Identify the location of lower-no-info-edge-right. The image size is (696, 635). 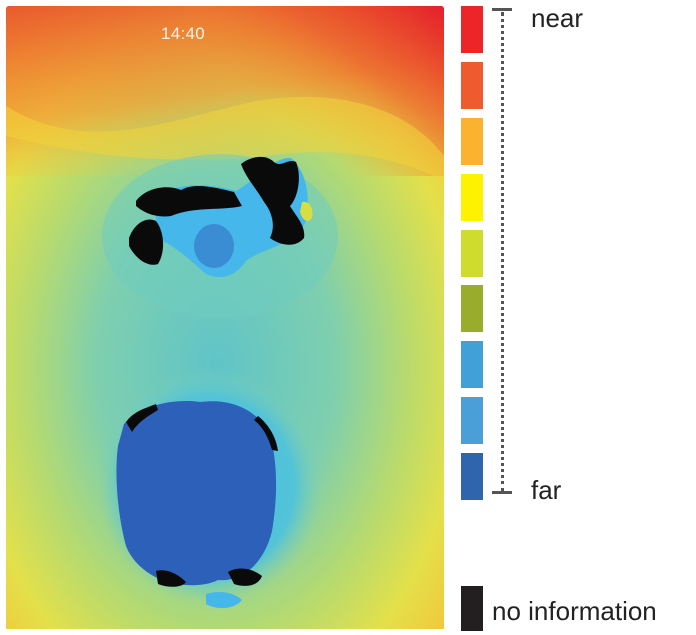
(266, 433).